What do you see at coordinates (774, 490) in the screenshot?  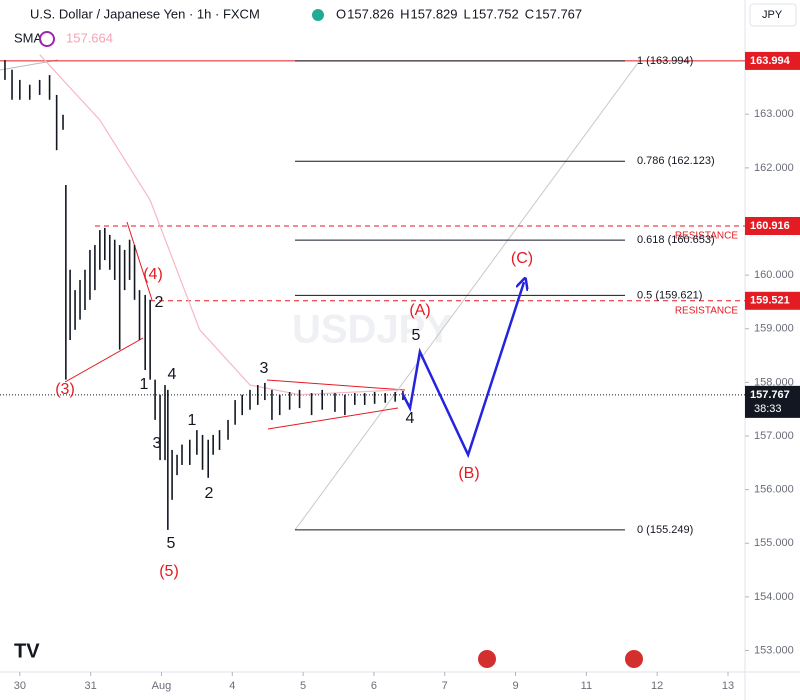 I see `y-tick-label: 156.000` at bounding box center [774, 490].